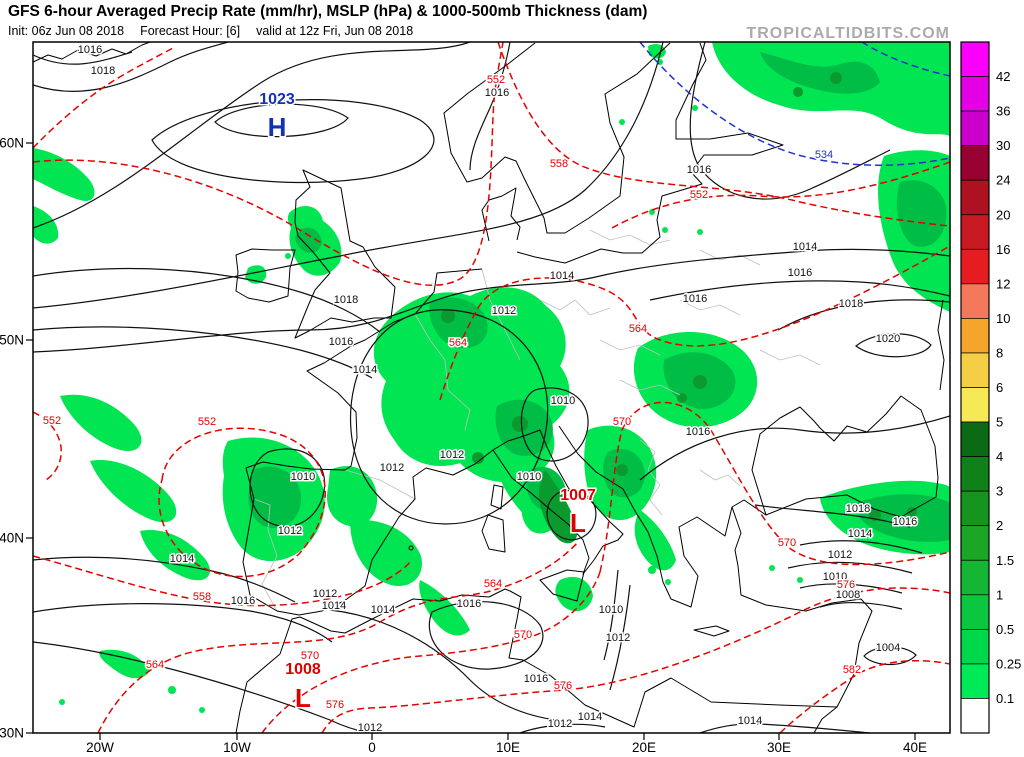 This screenshot has width=1024, height=757. Describe the element at coordinates (695, 299) in the screenshot. I see `contour-label-1016: 1016` at that location.